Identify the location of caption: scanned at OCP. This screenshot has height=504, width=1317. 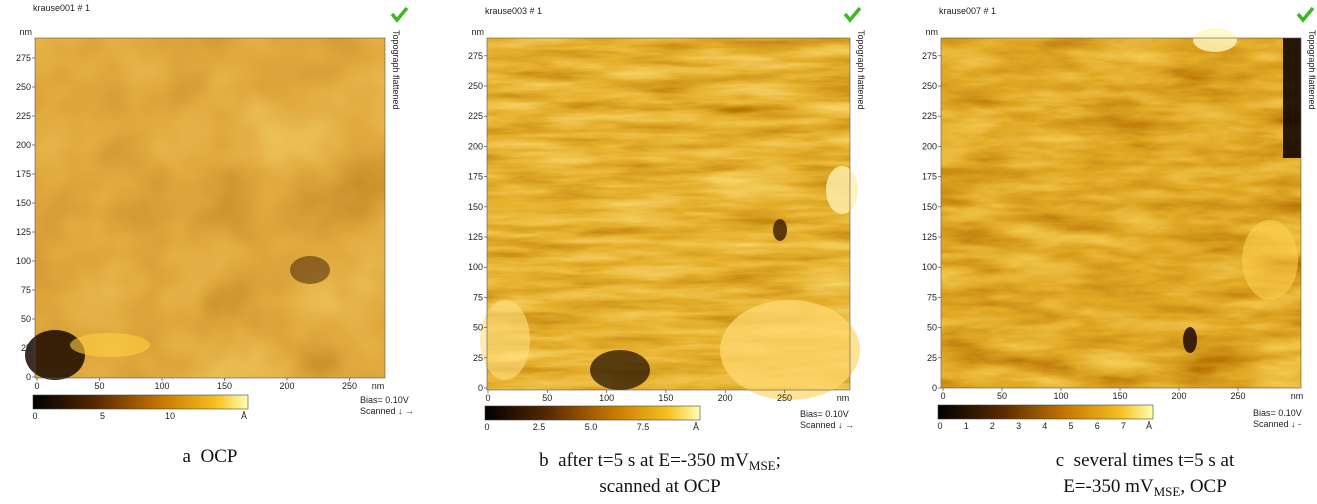
(659, 486).